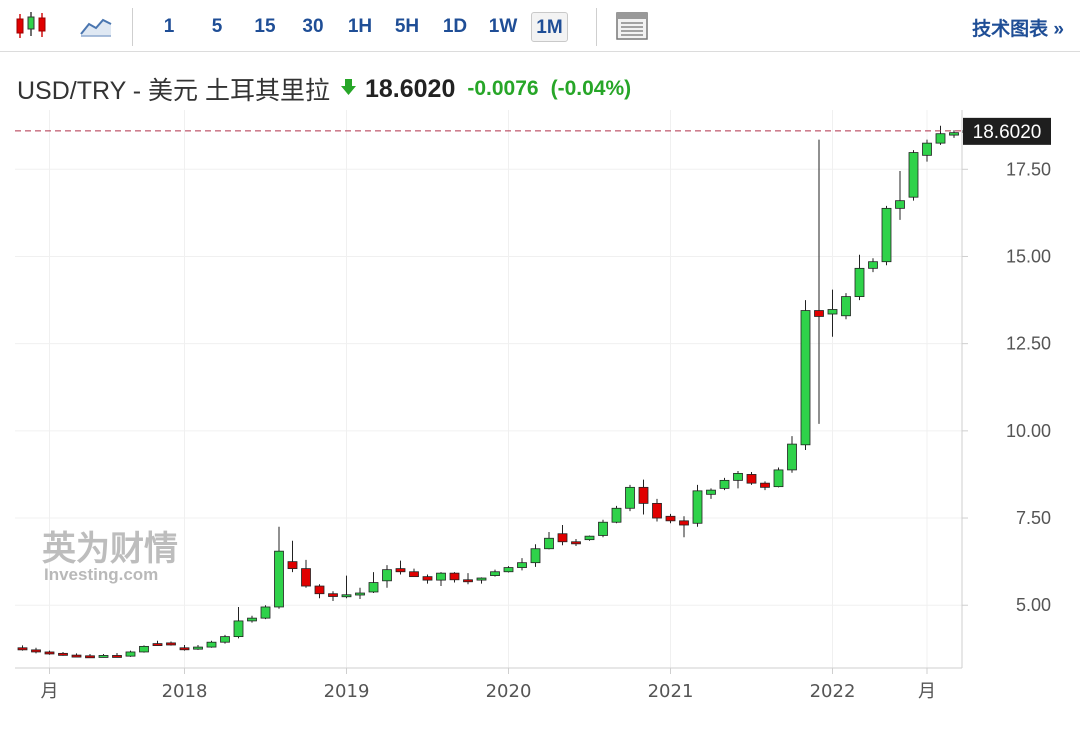 This screenshot has height=749, width=1080. Describe the element at coordinates (671, 691) in the screenshot. I see `x-tick-label: 2021` at that location.